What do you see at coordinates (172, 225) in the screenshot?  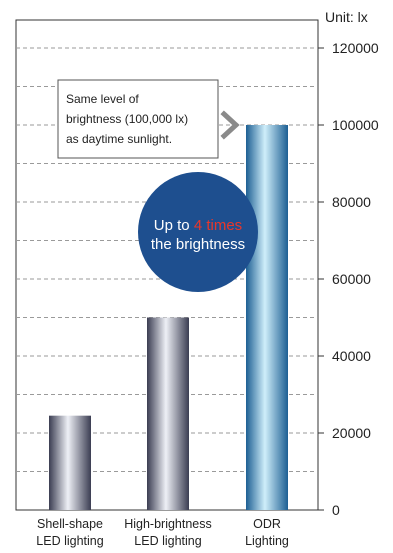 I see `callout-prefix: Up to` at bounding box center [172, 225].